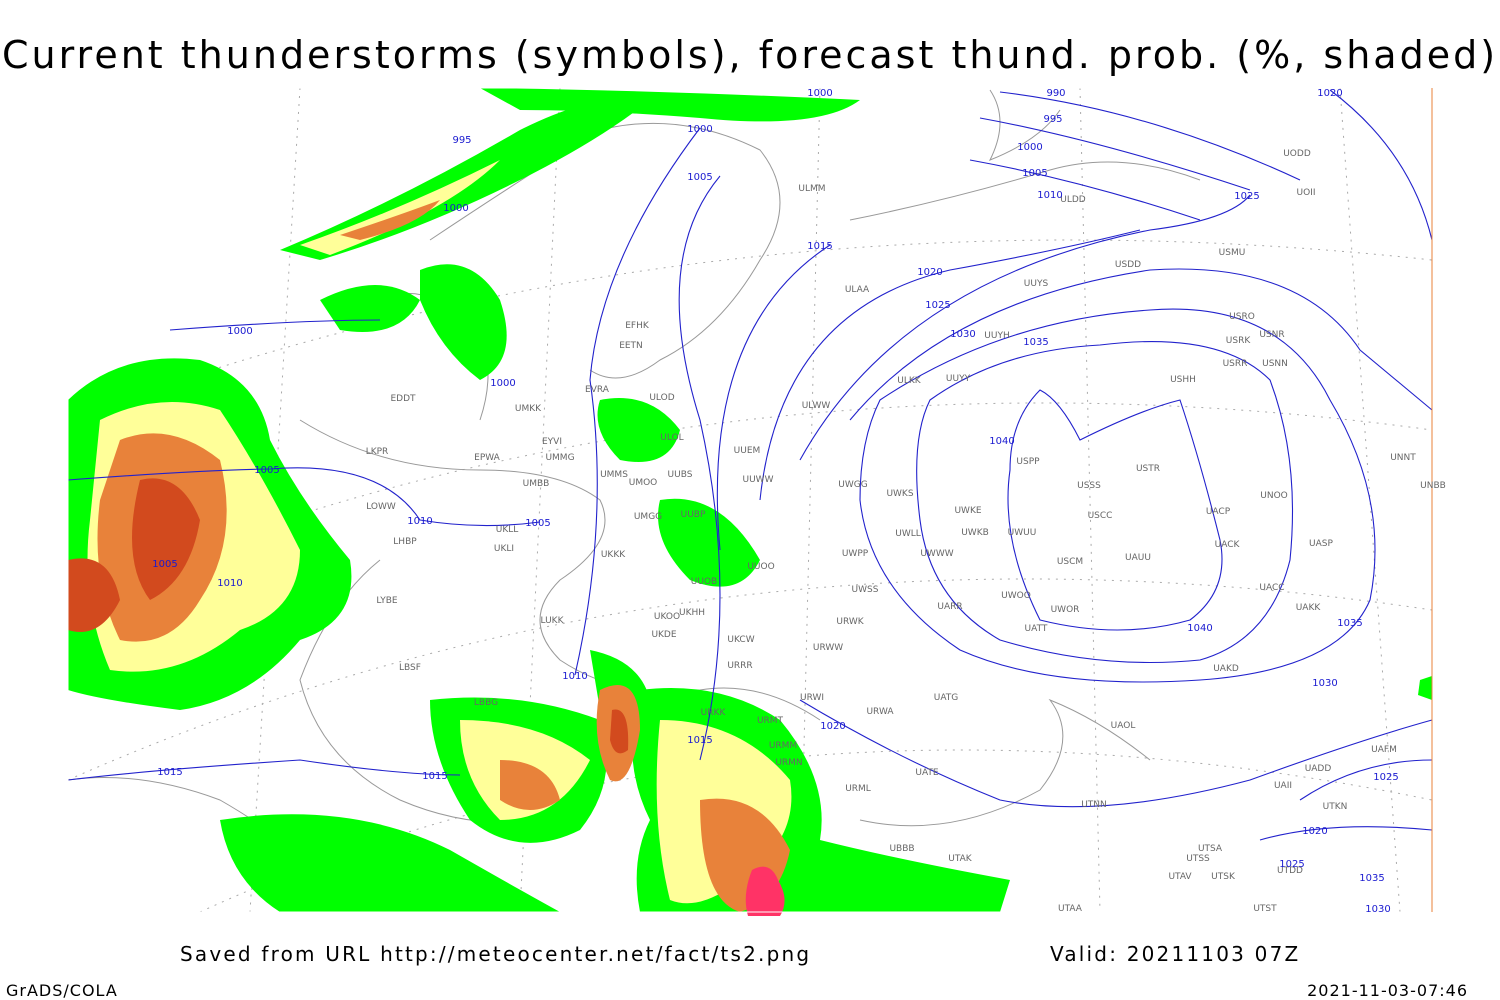 Image resolution: width=1500 pixels, height=1000 pixels. Describe the element at coordinates (461, 140) in the screenshot. I see `isobar-label: 995` at that location.